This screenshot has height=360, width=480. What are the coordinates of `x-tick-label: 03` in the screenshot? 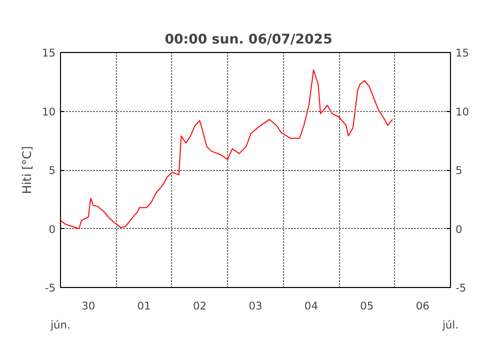 It's located at (255, 306).